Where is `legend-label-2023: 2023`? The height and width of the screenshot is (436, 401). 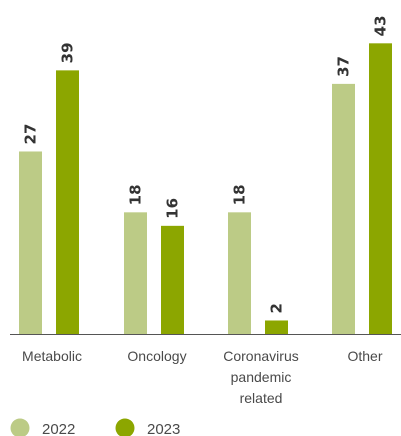
legend-label-2023: 2023 is located at coordinates (163, 428).